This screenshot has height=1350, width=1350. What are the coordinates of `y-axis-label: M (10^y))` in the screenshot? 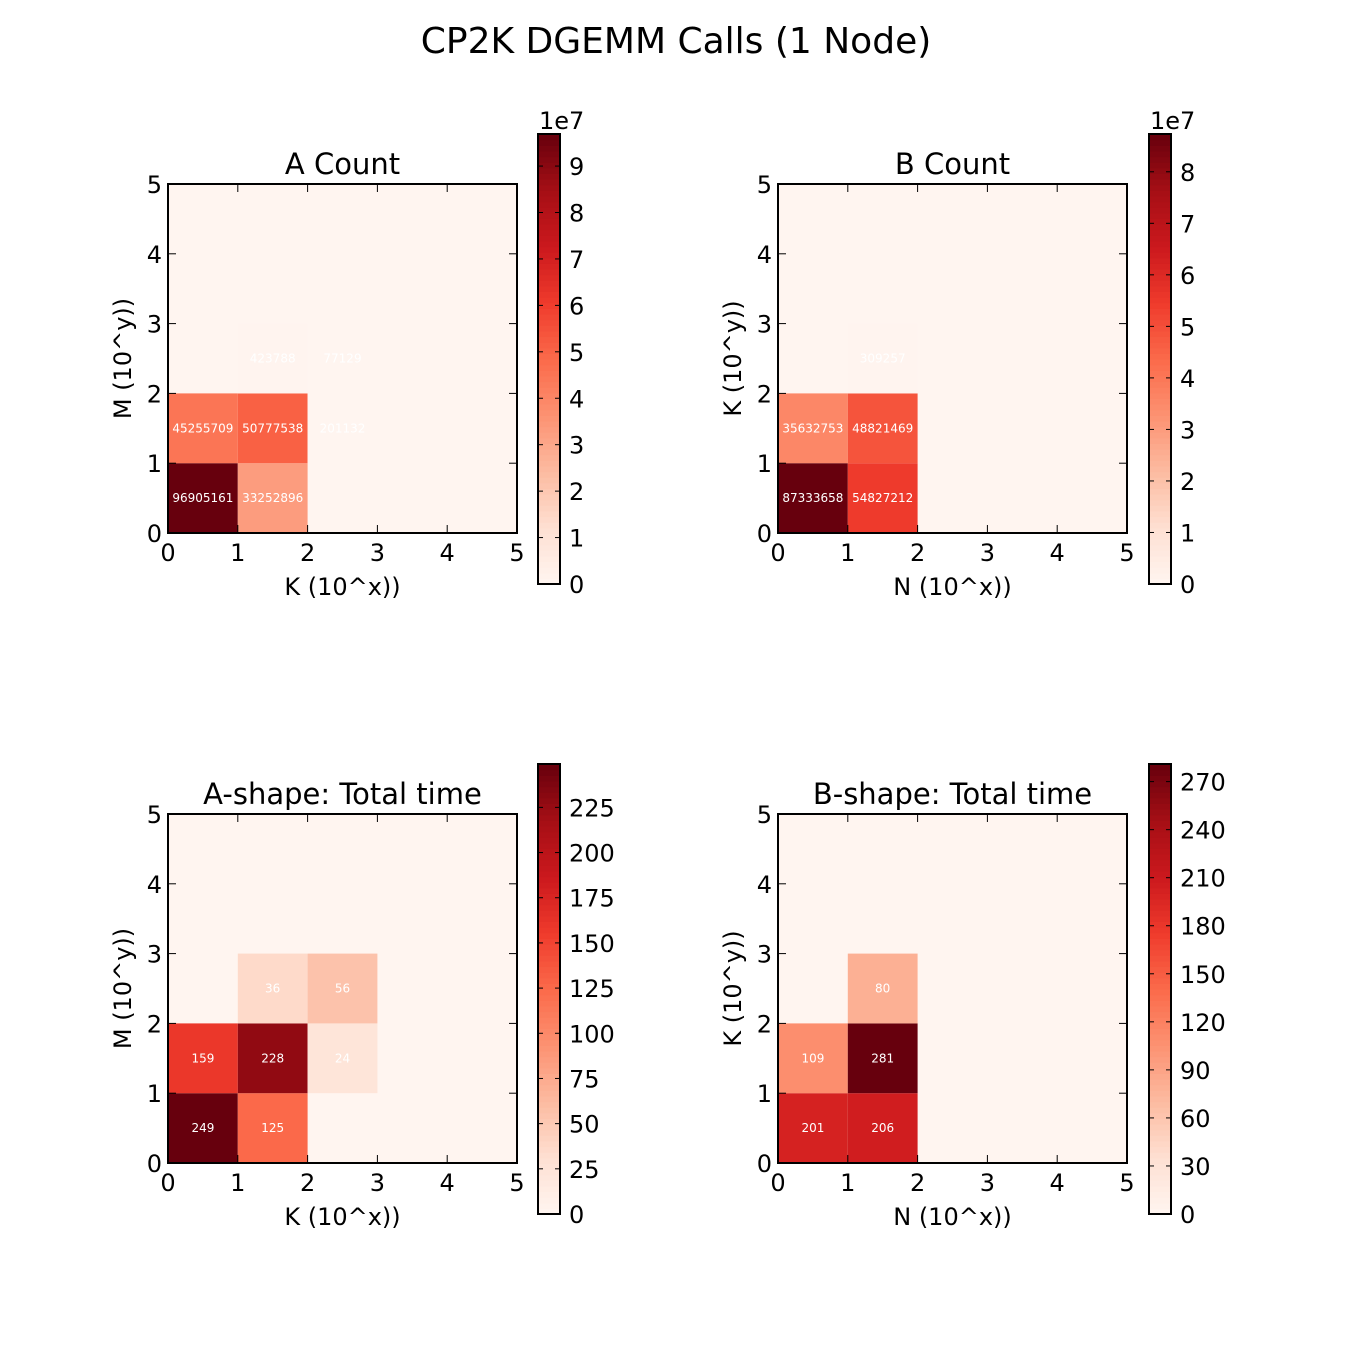 It's located at (123, 988).